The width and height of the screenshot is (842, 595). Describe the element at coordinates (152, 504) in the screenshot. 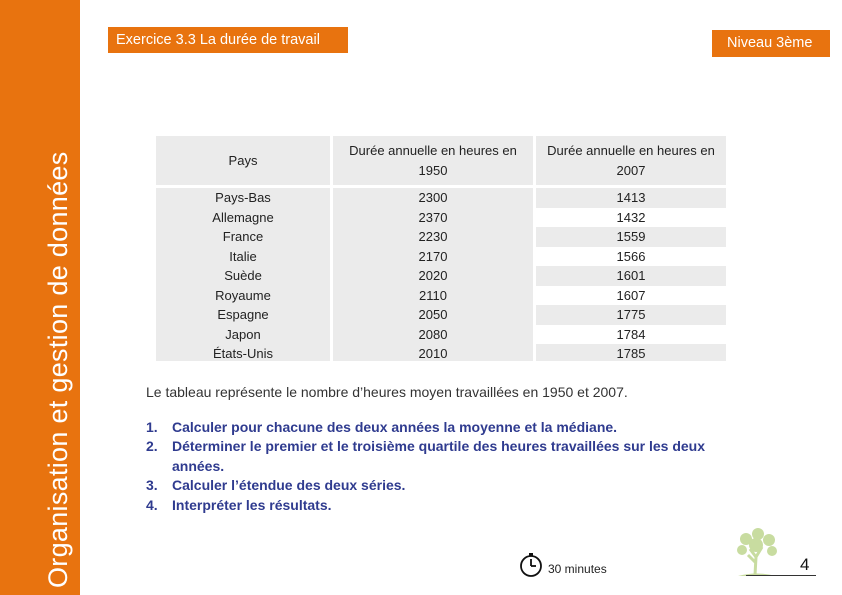

I see `question-number: 4.` at that location.